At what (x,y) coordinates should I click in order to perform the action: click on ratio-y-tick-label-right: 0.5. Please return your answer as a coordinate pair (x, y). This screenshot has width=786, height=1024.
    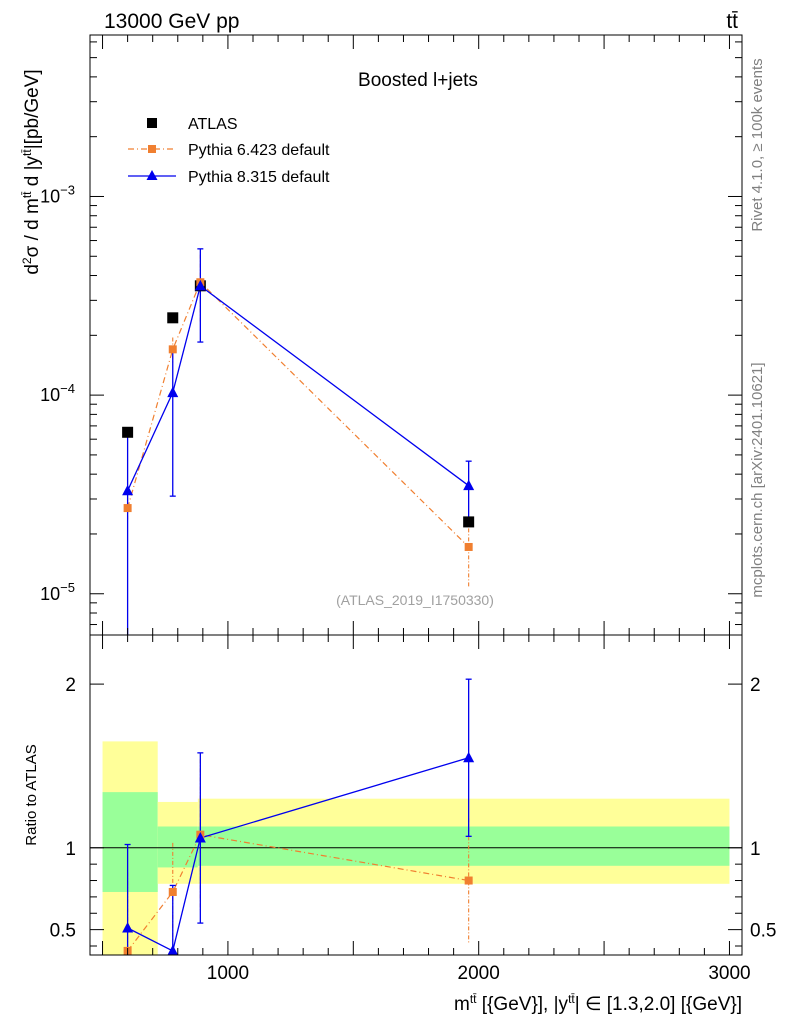
    Looking at the image, I should click on (763, 931).